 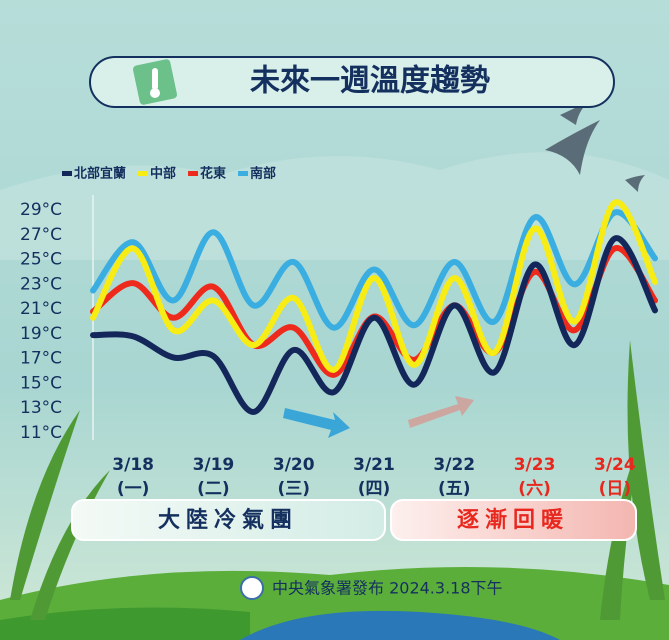 What do you see at coordinates (100, 174) in the screenshot?
I see `legend-label: 北部宜蘭` at bounding box center [100, 174].